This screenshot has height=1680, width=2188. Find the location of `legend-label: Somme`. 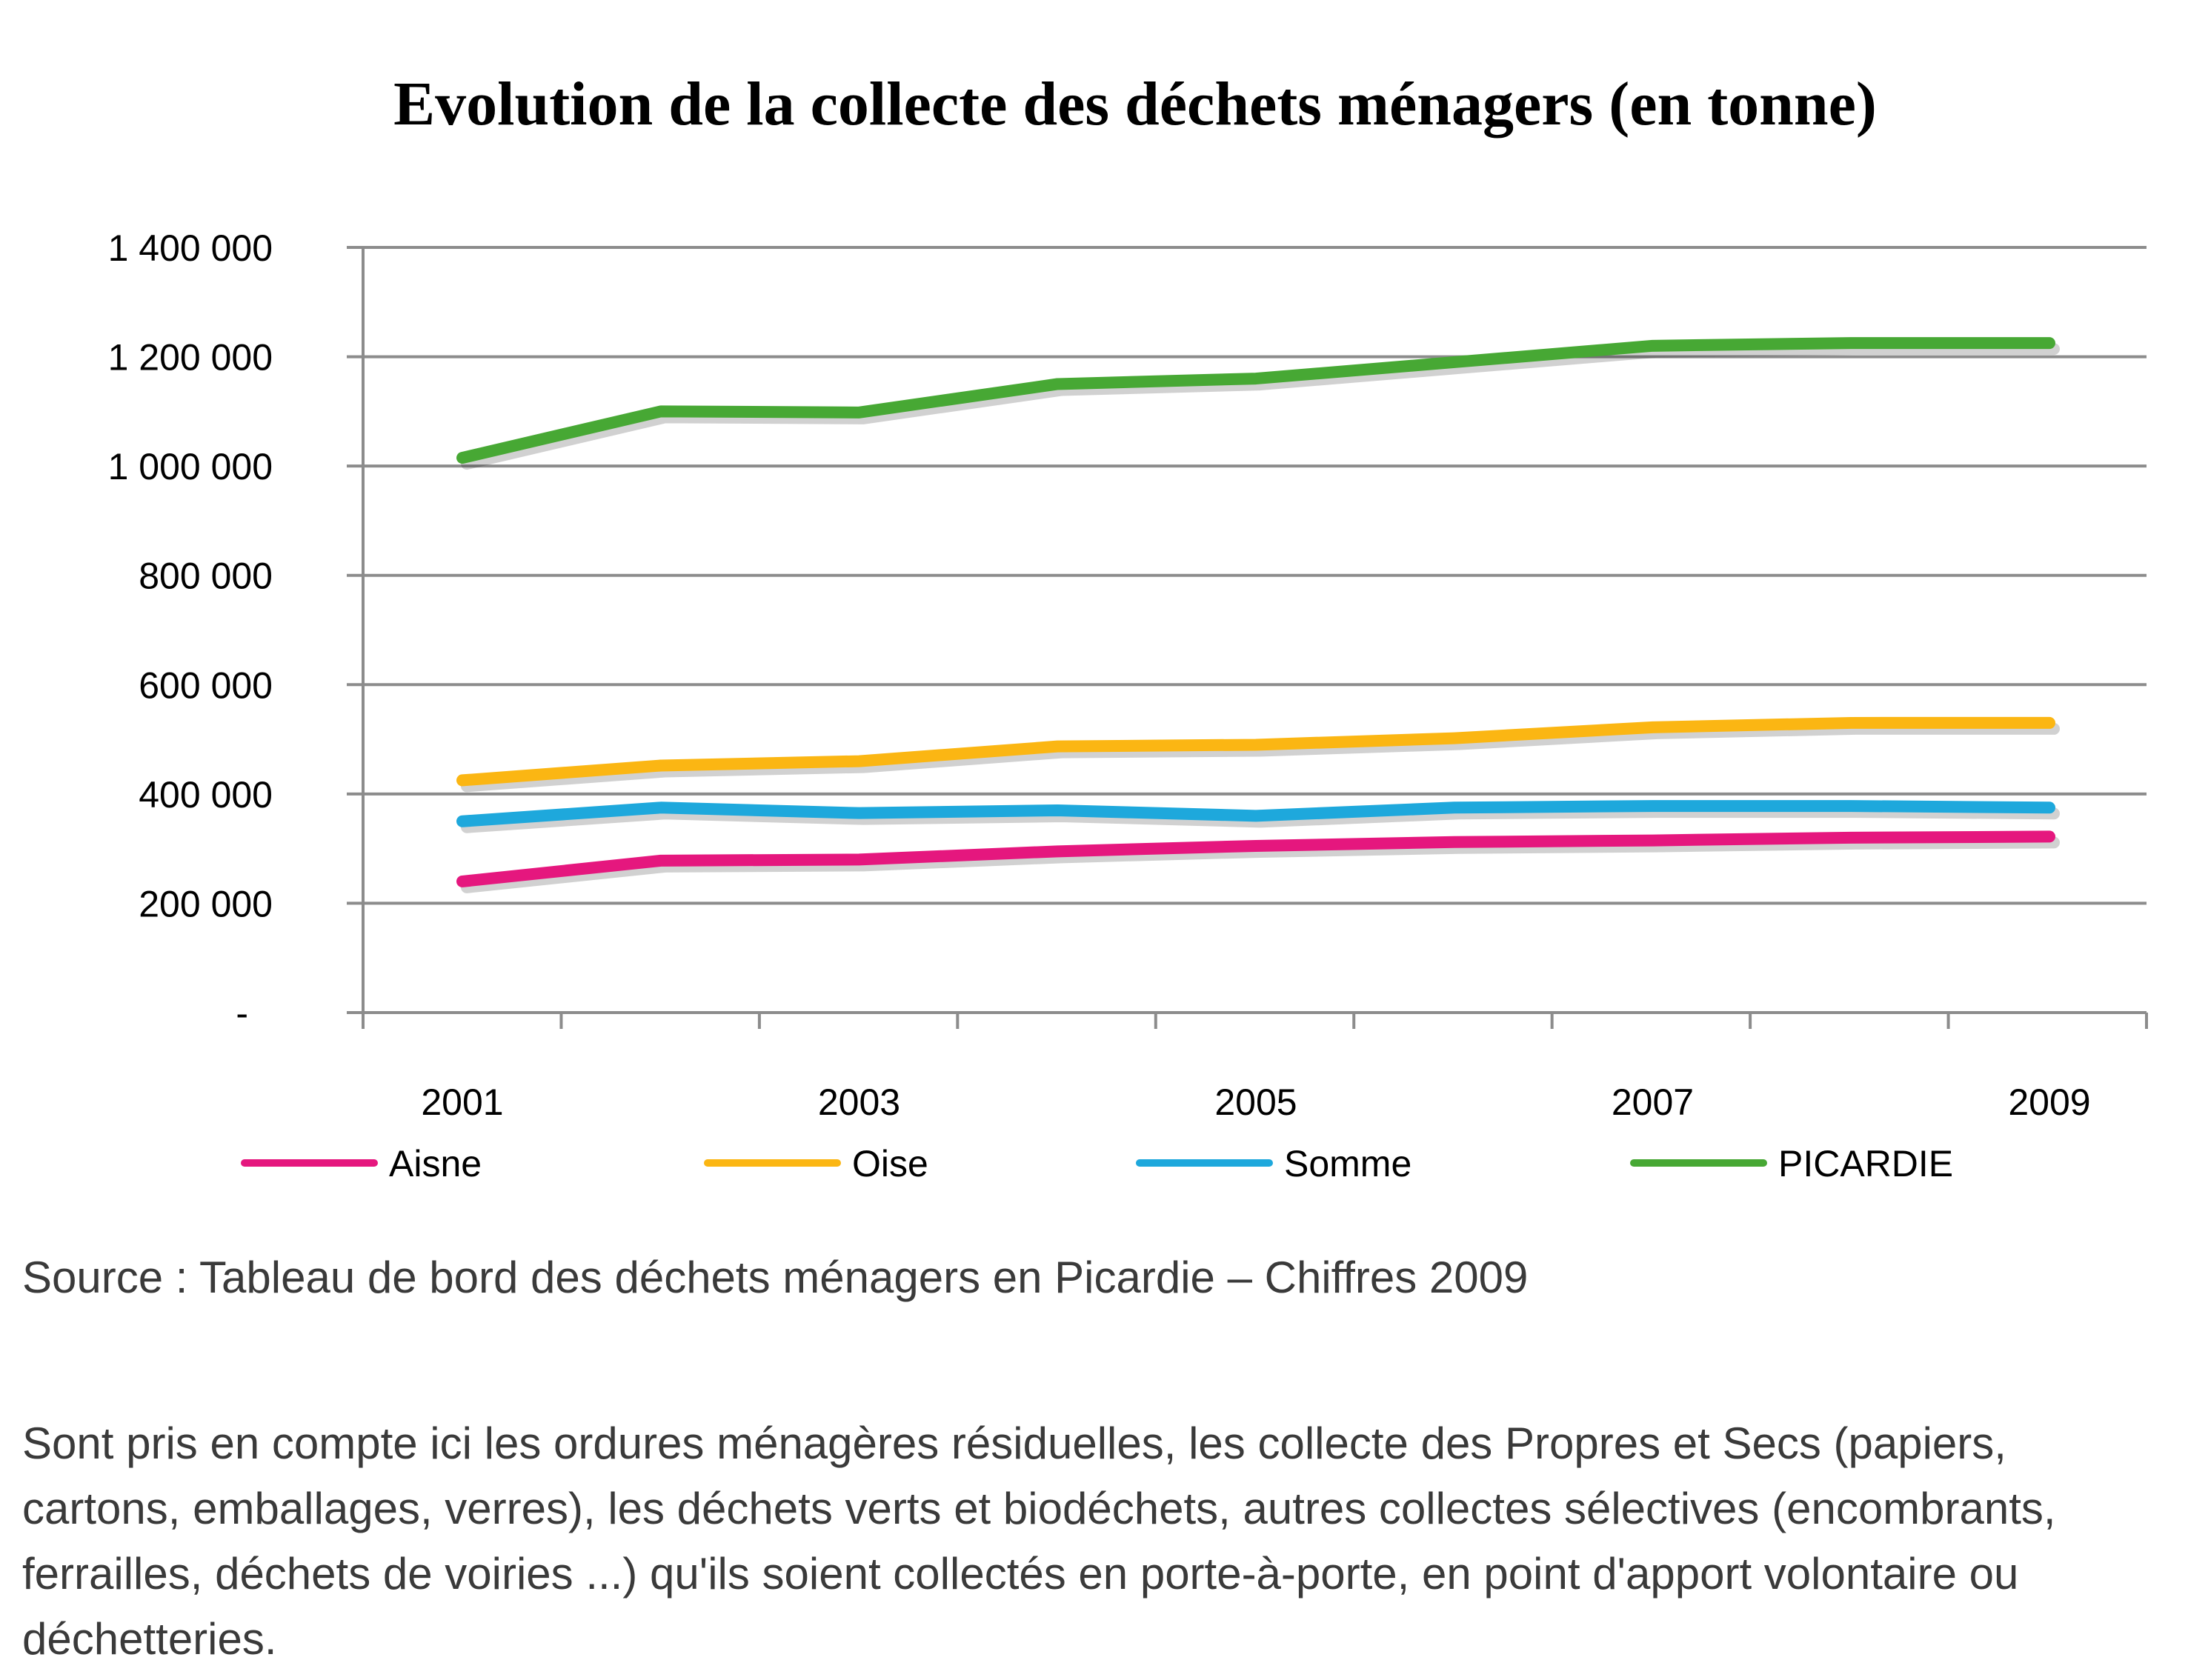

legend-label: Somme is located at coordinates (1347, 1163).